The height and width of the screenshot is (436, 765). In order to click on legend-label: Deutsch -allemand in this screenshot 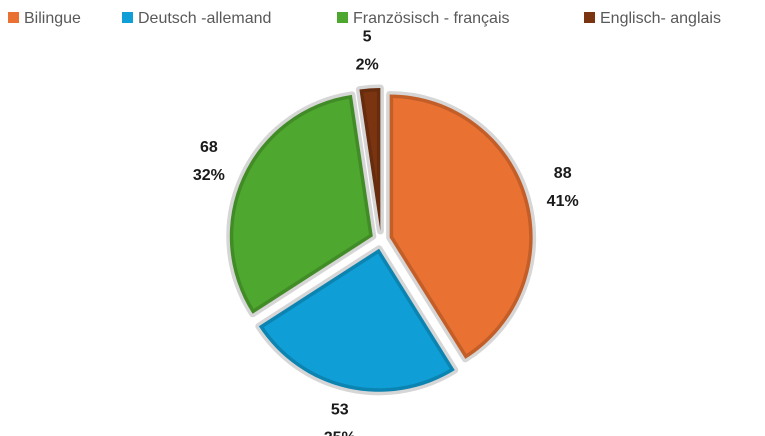, I will do `click(204, 18)`.